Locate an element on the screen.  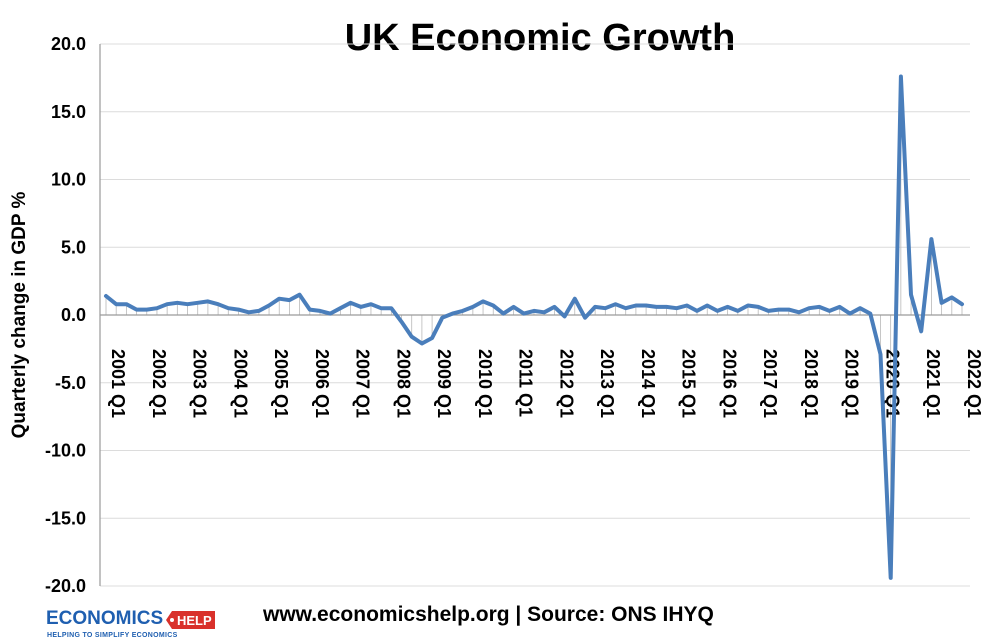
x-tick-label: 2003 Q1 is located at coordinates (200, 383).